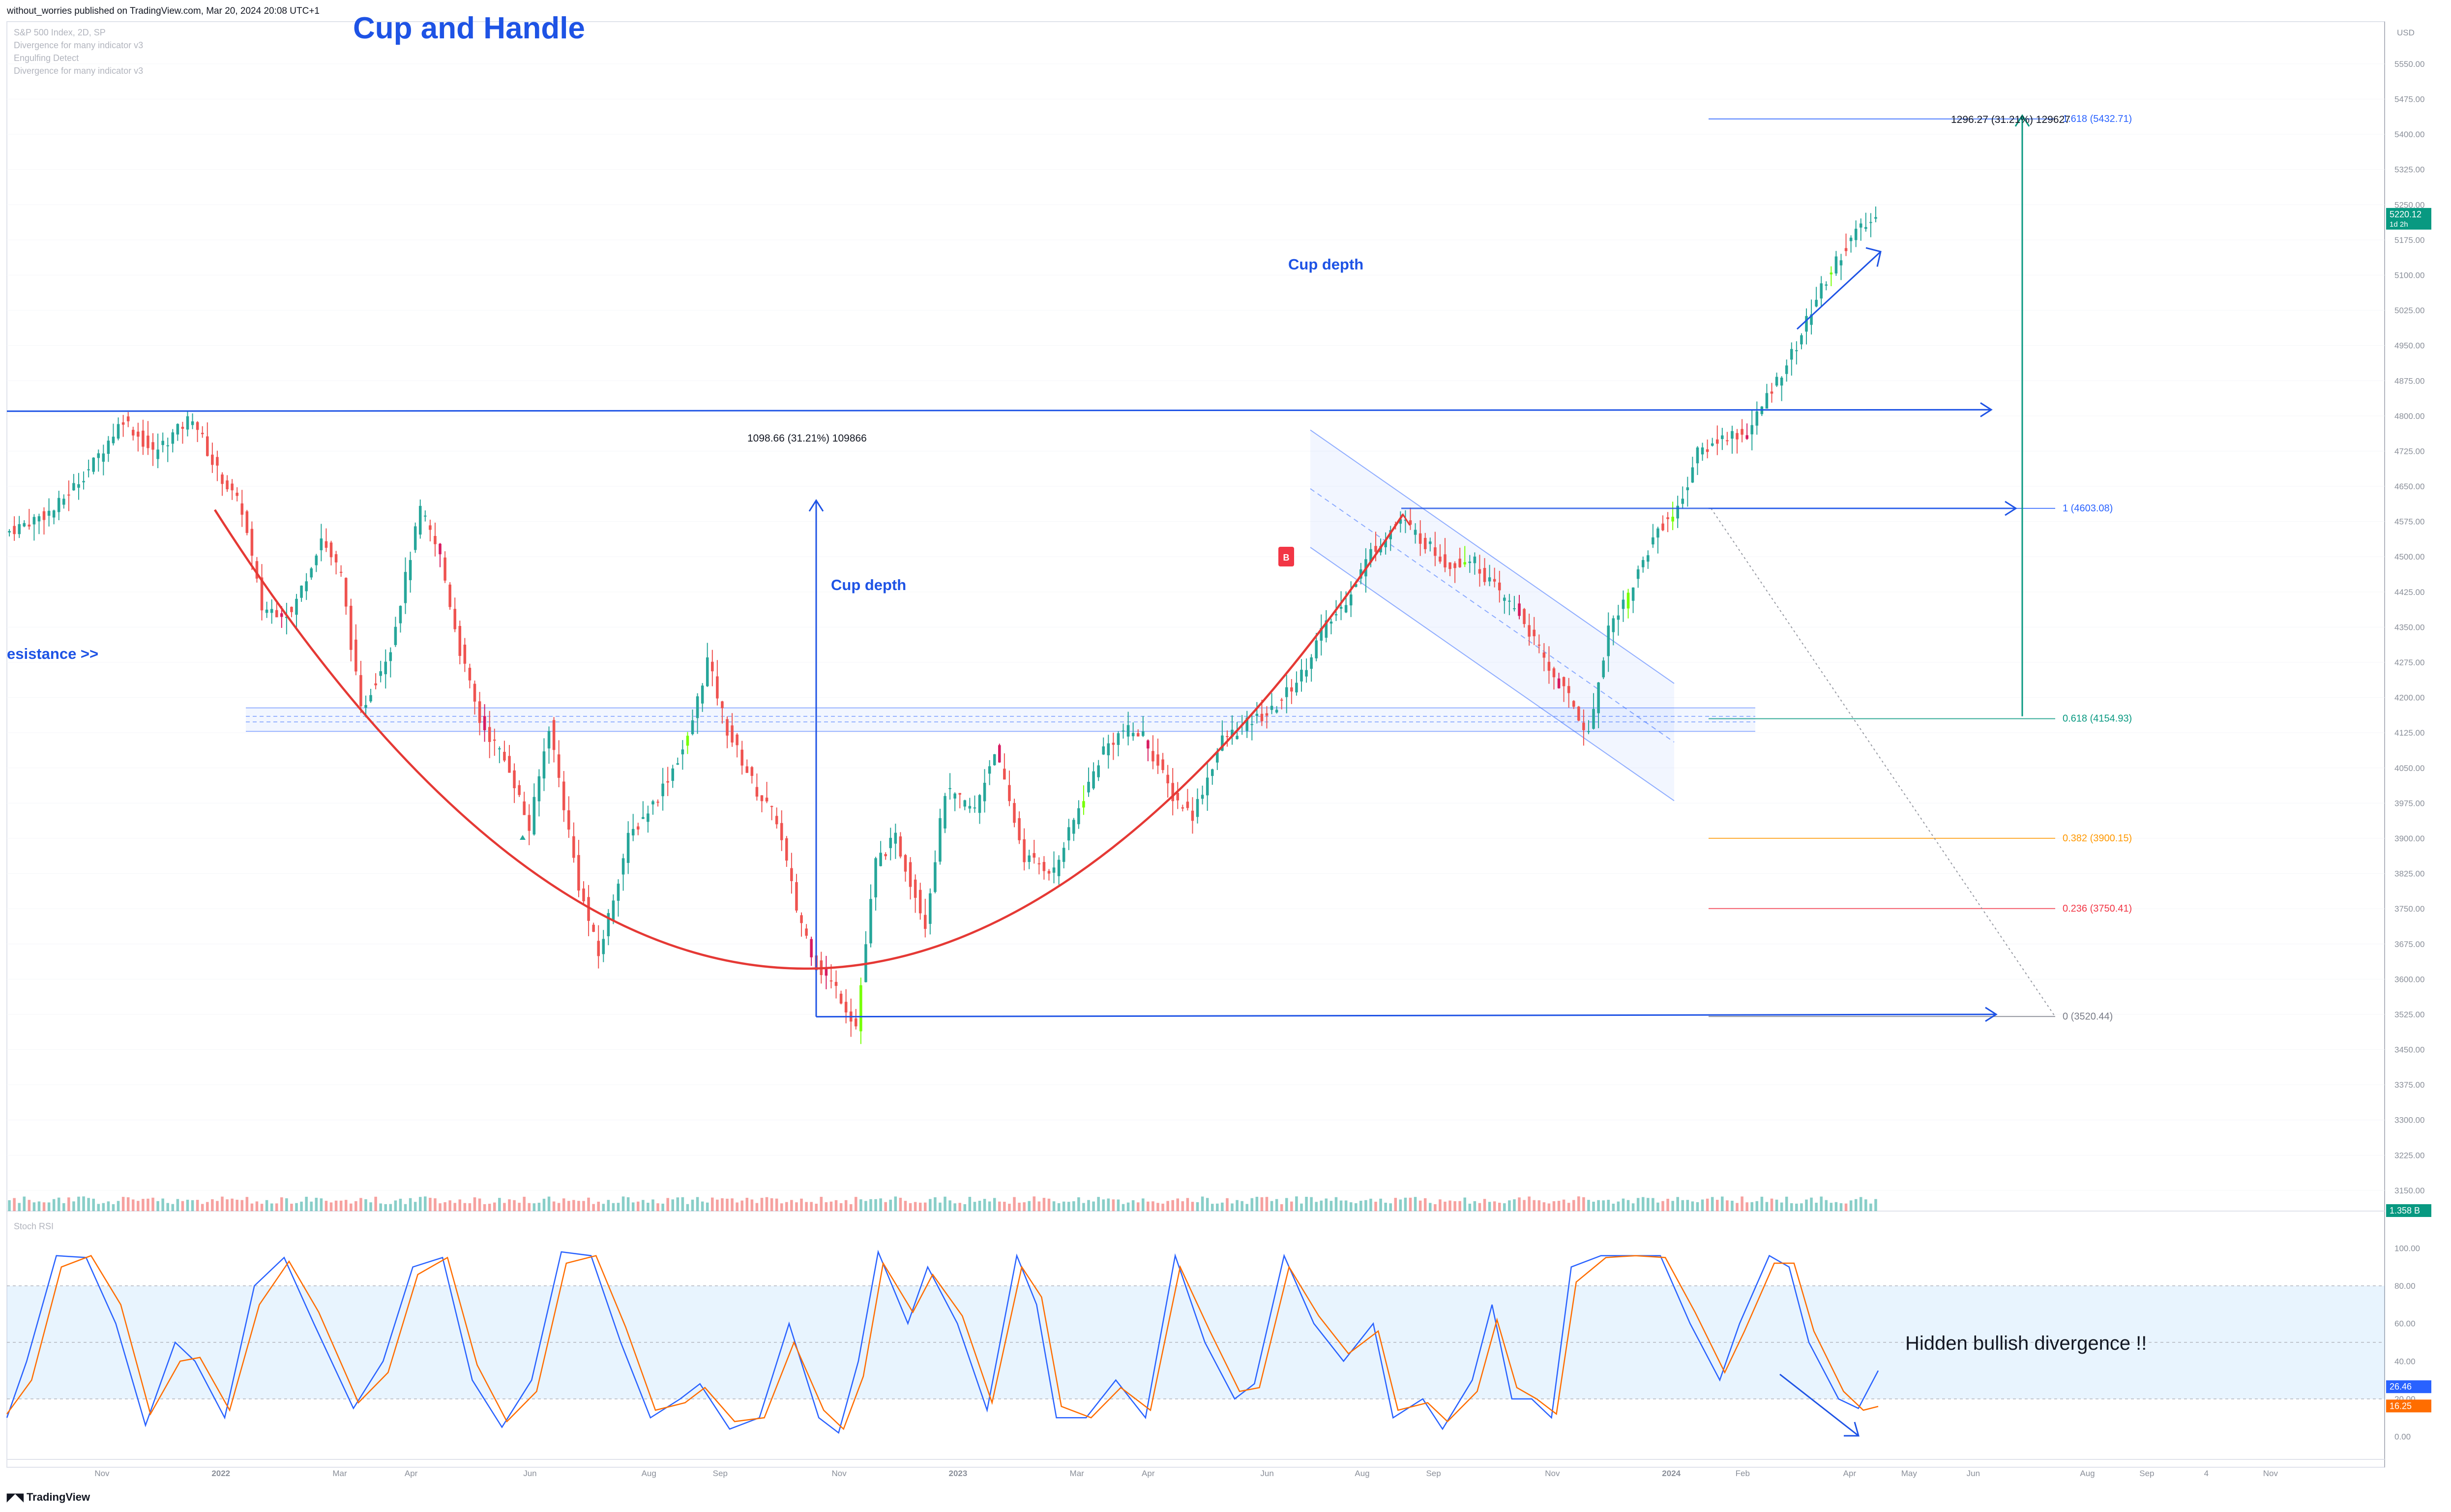 The image size is (2451, 1512). What do you see at coordinates (999, 410) in the screenshot?
I see `resistance-line` at bounding box center [999, 410].